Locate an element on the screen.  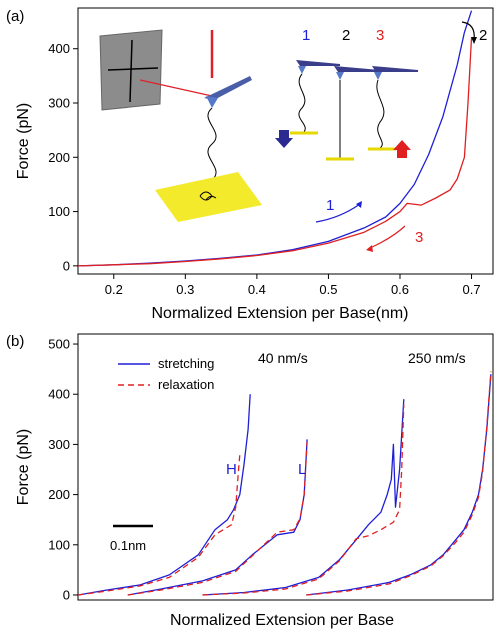
cantilever is located at coordinates (228, 88).